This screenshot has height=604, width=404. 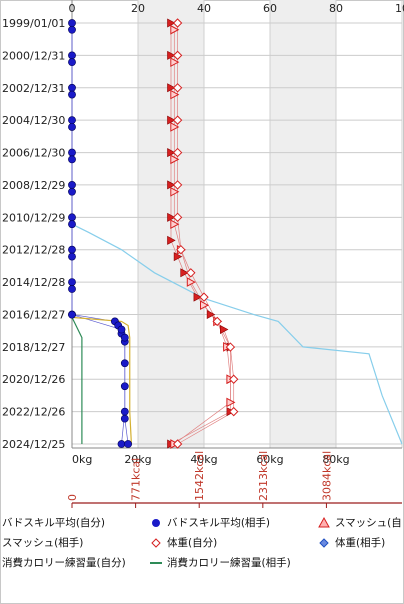 What do you see at coordinates (33, 412) in the screenshot?
I see `date-tick-label: 2022/12/26` at bounding box center [33, 412].